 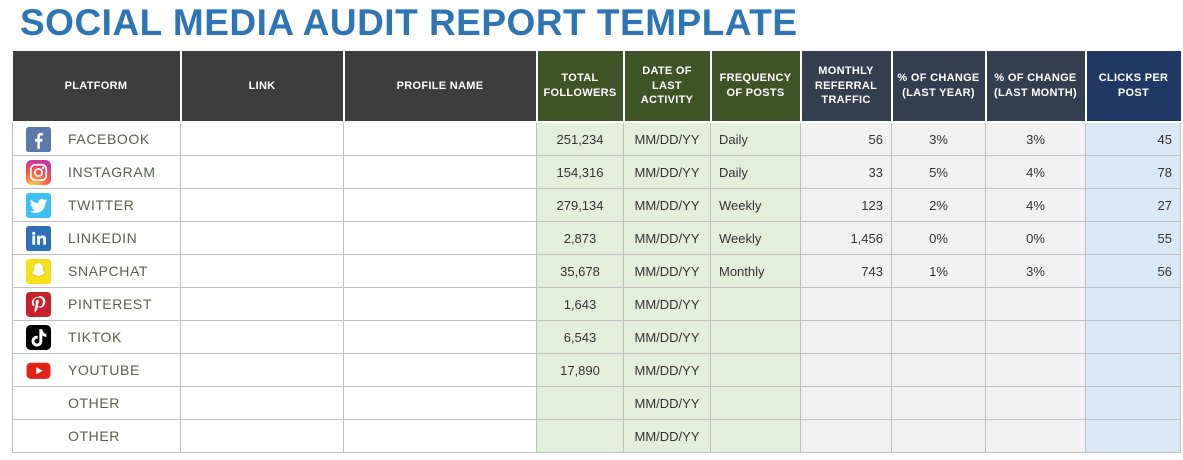 I want to click on cell-monthly_referral_traffic: 743, so click(x=846, y=271).